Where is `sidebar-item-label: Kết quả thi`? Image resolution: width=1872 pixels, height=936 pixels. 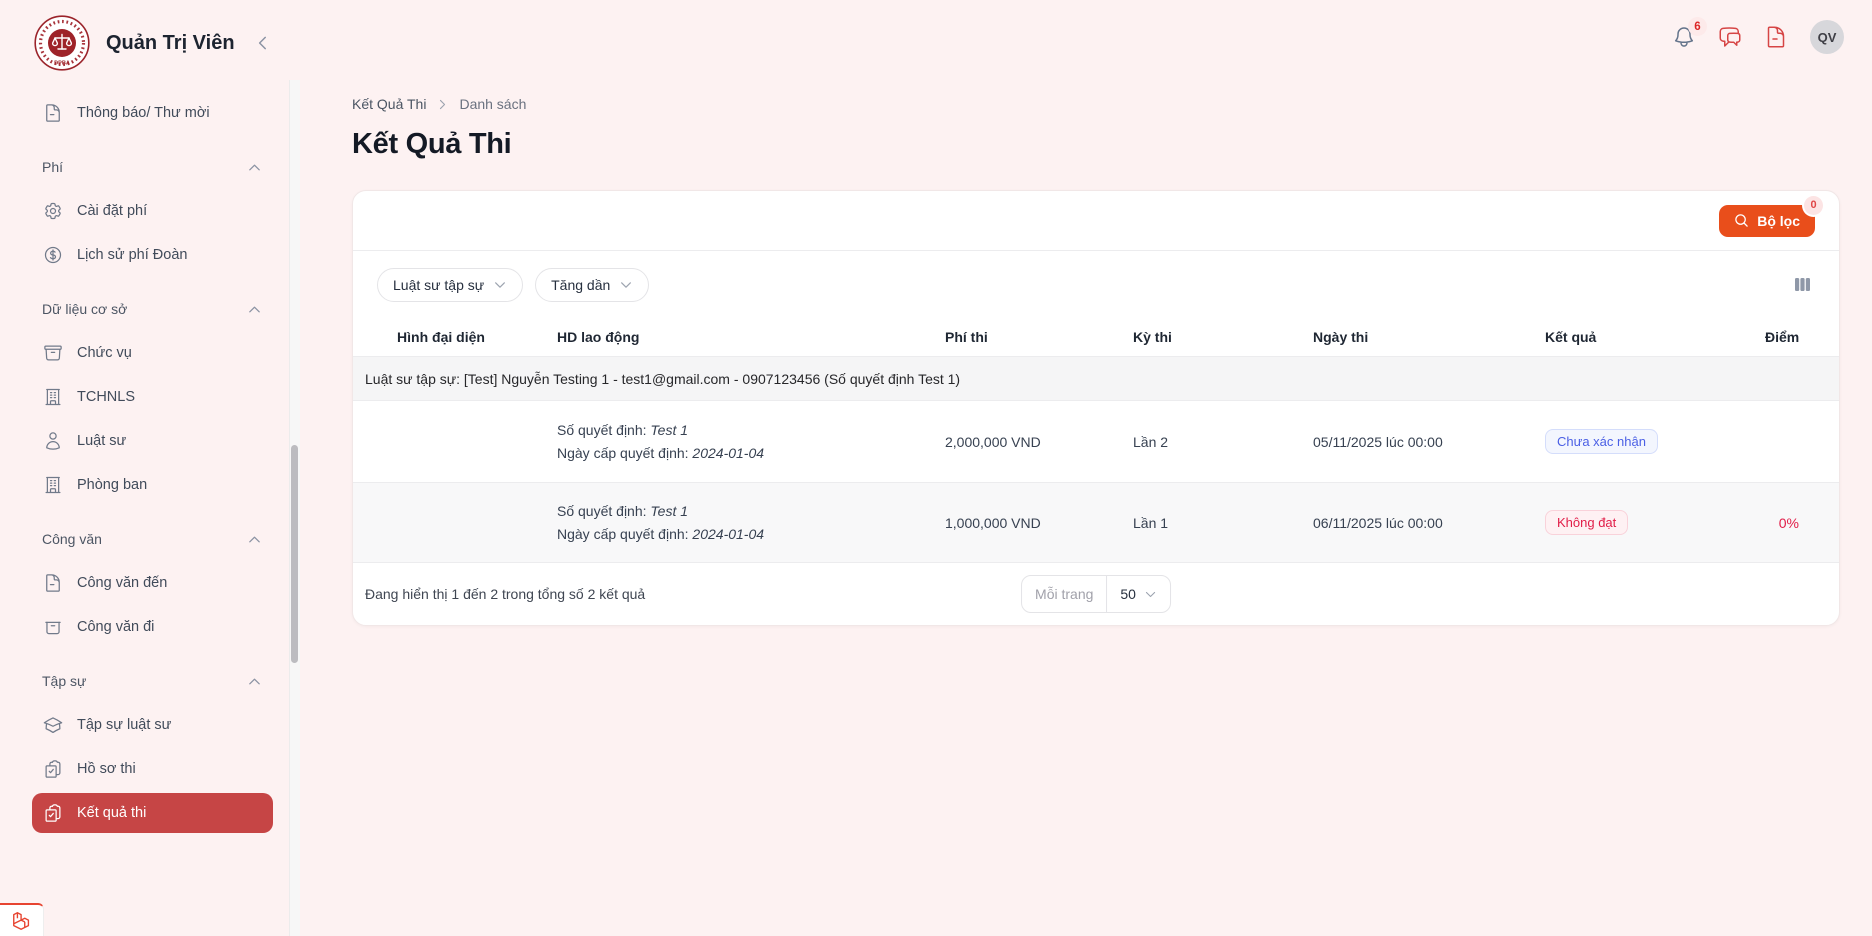
sidebar-item-label: Kết quả thi is located at coordinates (112, 813).